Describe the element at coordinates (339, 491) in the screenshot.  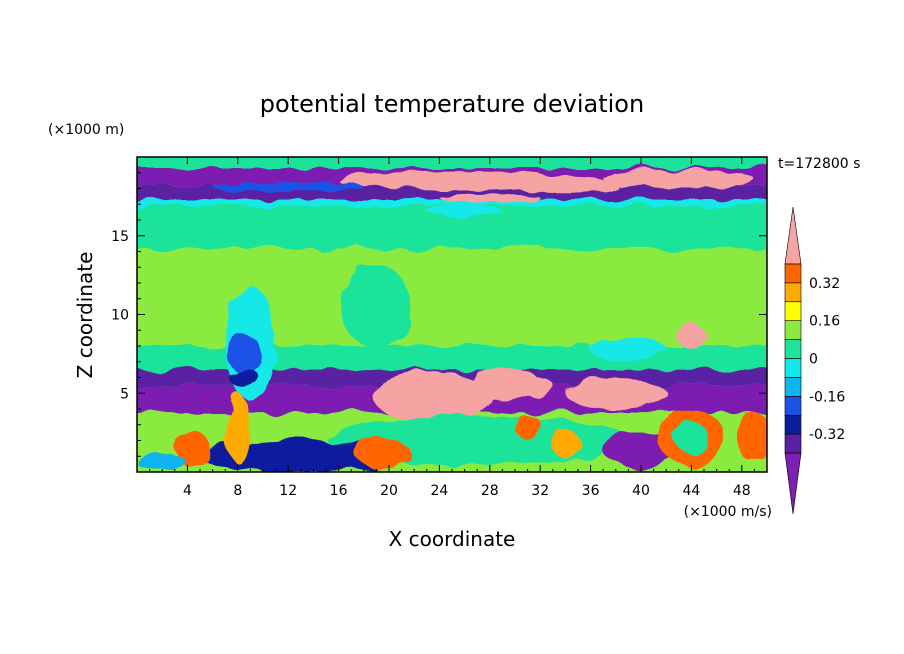
I see `x-tick-label: 16` at that location.